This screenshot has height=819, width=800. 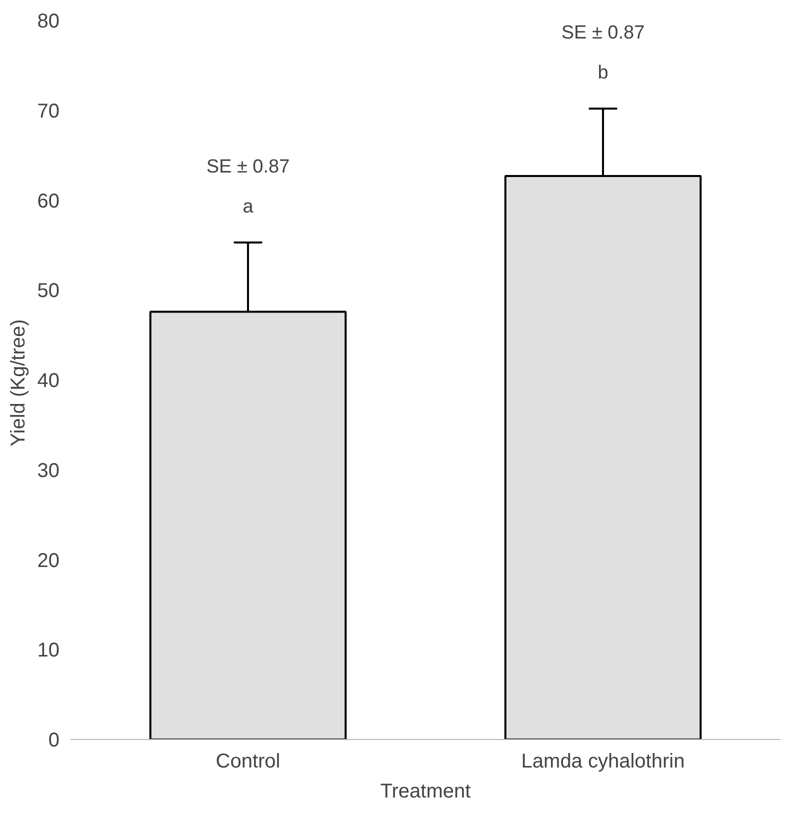 I want to click on annotation: b, so click(x=603, y=73).